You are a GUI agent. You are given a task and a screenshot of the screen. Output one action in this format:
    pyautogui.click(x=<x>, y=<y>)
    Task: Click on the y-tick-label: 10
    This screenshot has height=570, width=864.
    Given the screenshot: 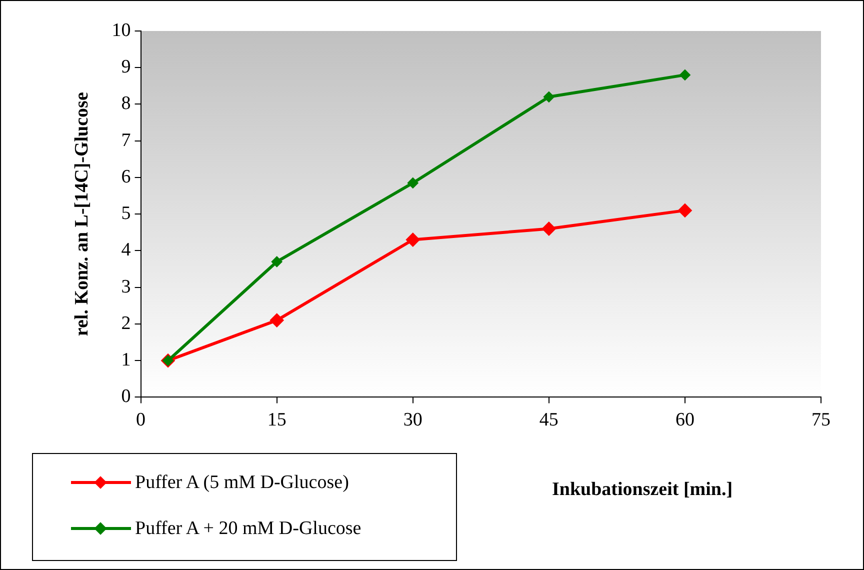 What is the action you would take?
    pyautogui.click(x=121, y=30)
    